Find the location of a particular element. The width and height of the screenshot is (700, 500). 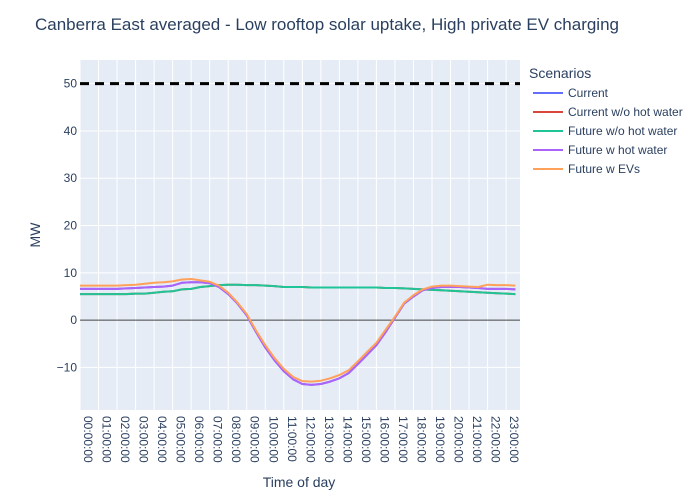

y-tick-label: 40 is located at coordinates (71, 131).